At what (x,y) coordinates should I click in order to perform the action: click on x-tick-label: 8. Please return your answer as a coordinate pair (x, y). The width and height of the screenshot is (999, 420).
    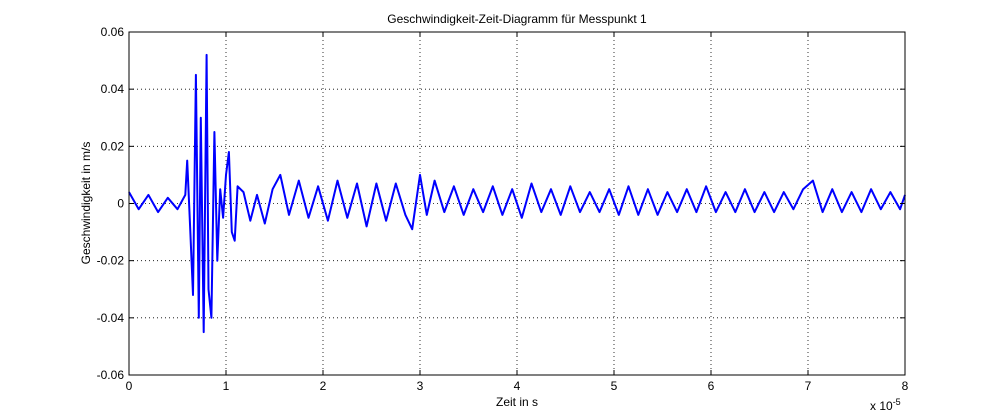
    Looking at the image, I should click on (905, 386).